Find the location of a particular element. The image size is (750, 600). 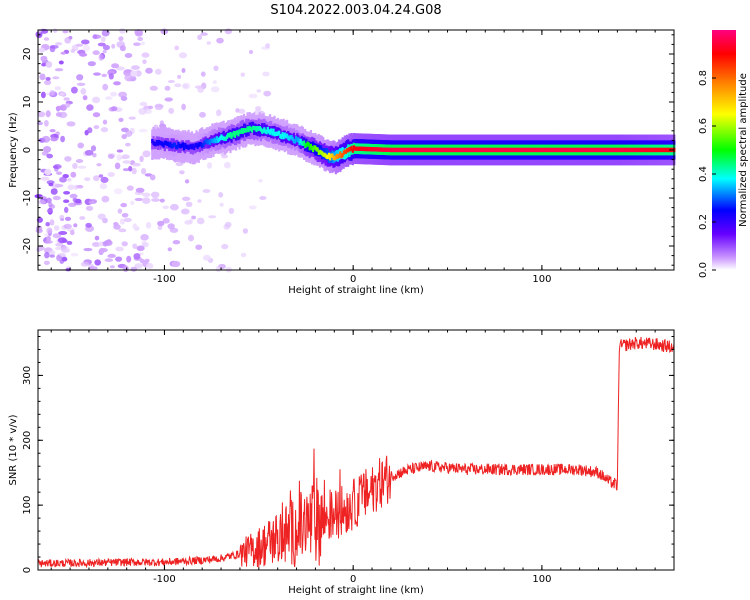

y-tick-label: -20 is located at coordinates (27, 246).